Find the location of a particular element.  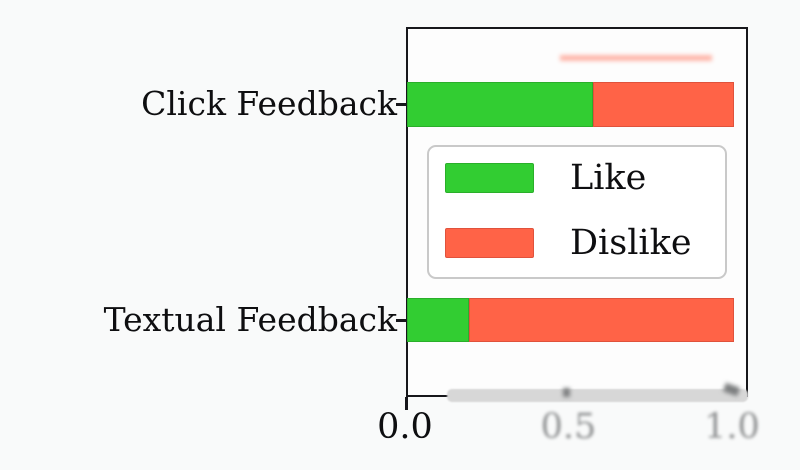

category-label-textual-feedback: Textual Feedback is located at coordinates (250, 319).